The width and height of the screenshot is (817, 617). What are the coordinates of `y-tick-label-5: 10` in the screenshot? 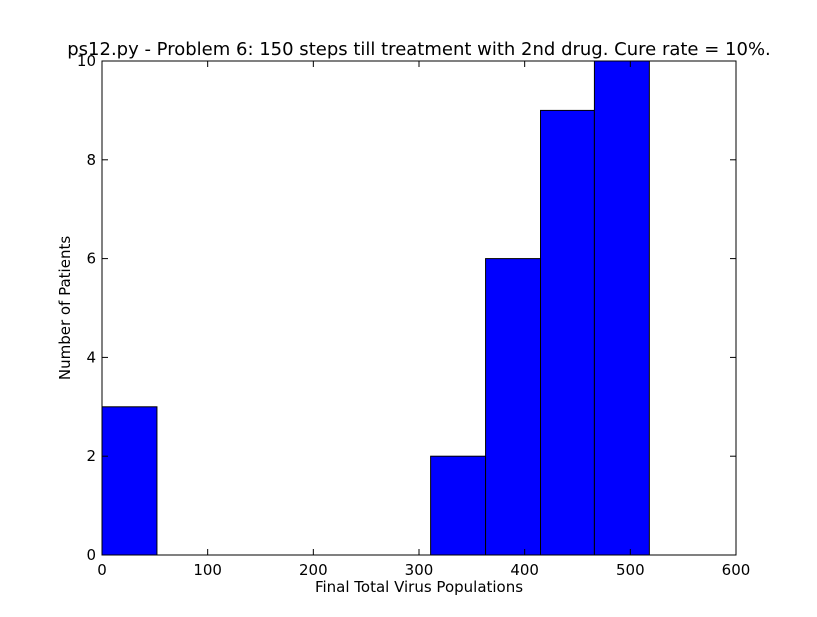 It's located at (86, 61).